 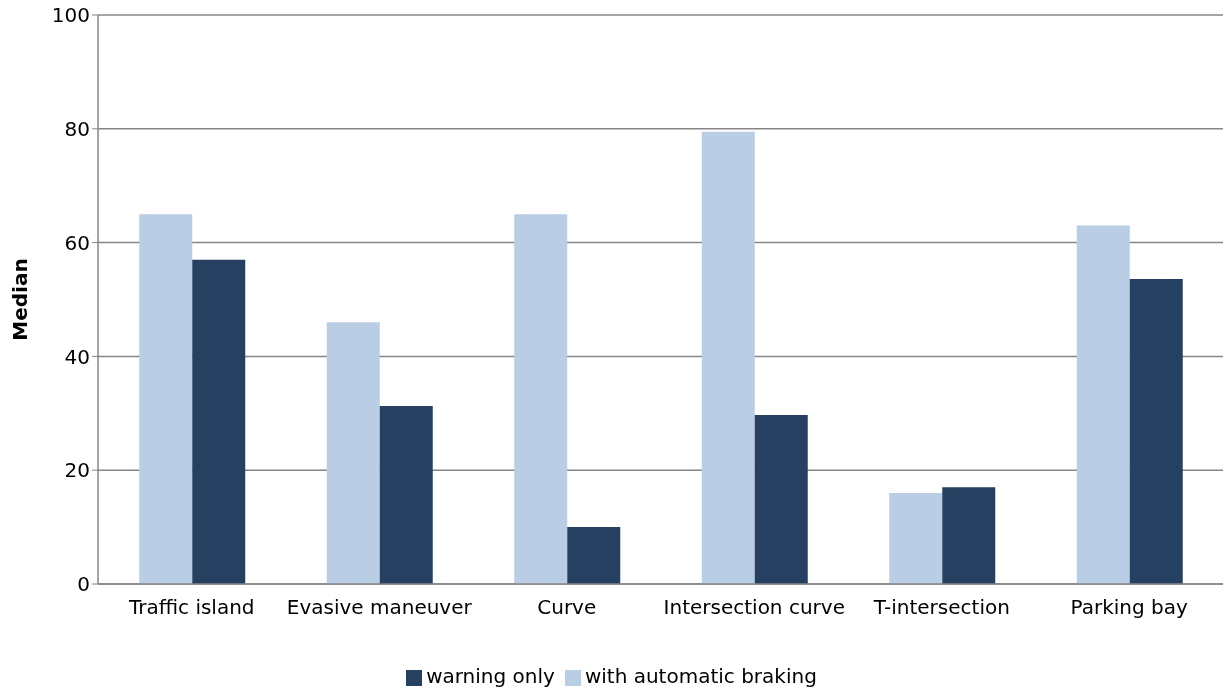 What do you see at coordinates (379, 607) in the screenshot?
I see `x-tick-label: Evasive maneuver` at bounding box center [379, 607].